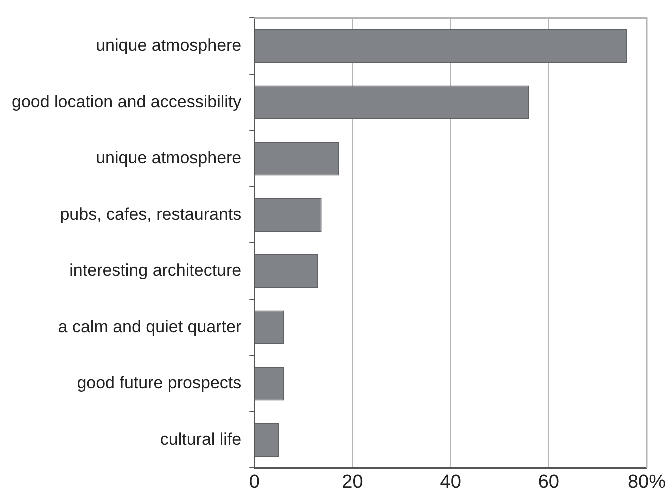  I want to click on y-tick-label: interesting architecture, so click(156, 270).